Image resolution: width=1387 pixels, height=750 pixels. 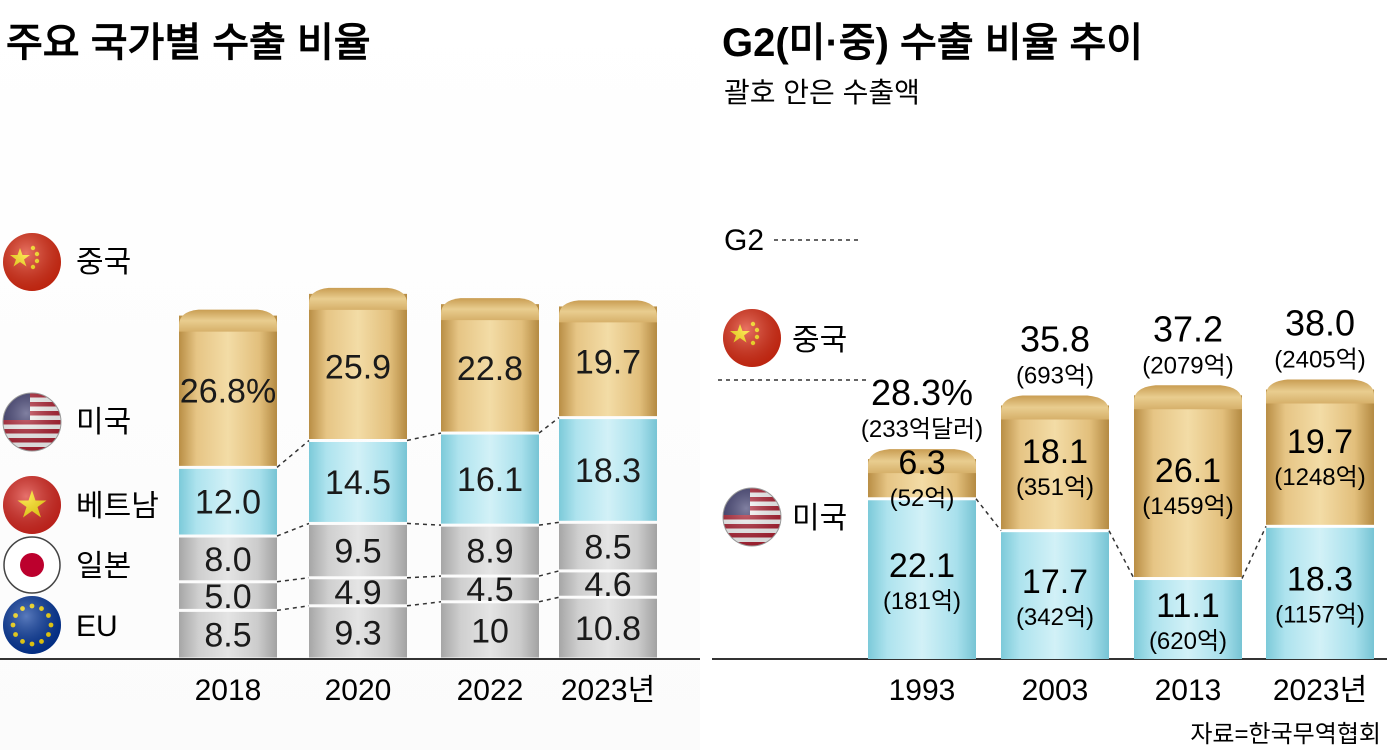 I want to click on right-us-amount-label: (620억), so click(x=1188, y=641).